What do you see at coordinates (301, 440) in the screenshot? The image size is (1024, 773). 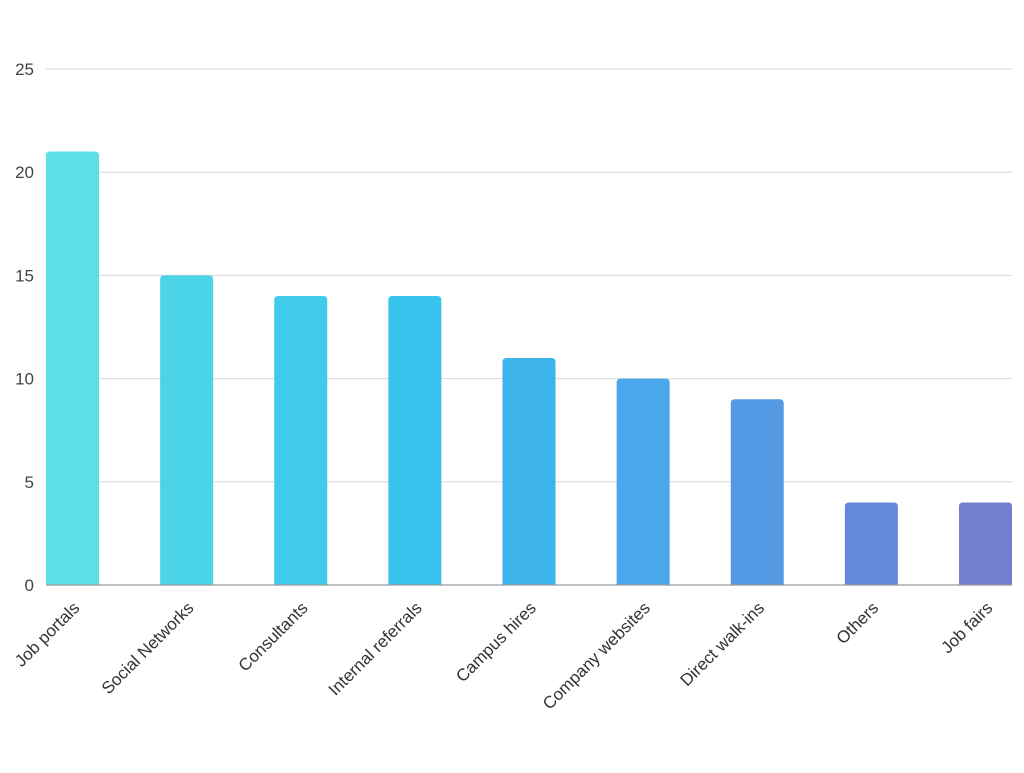 I see `bar-consultants` at bounding box center [301, 440].